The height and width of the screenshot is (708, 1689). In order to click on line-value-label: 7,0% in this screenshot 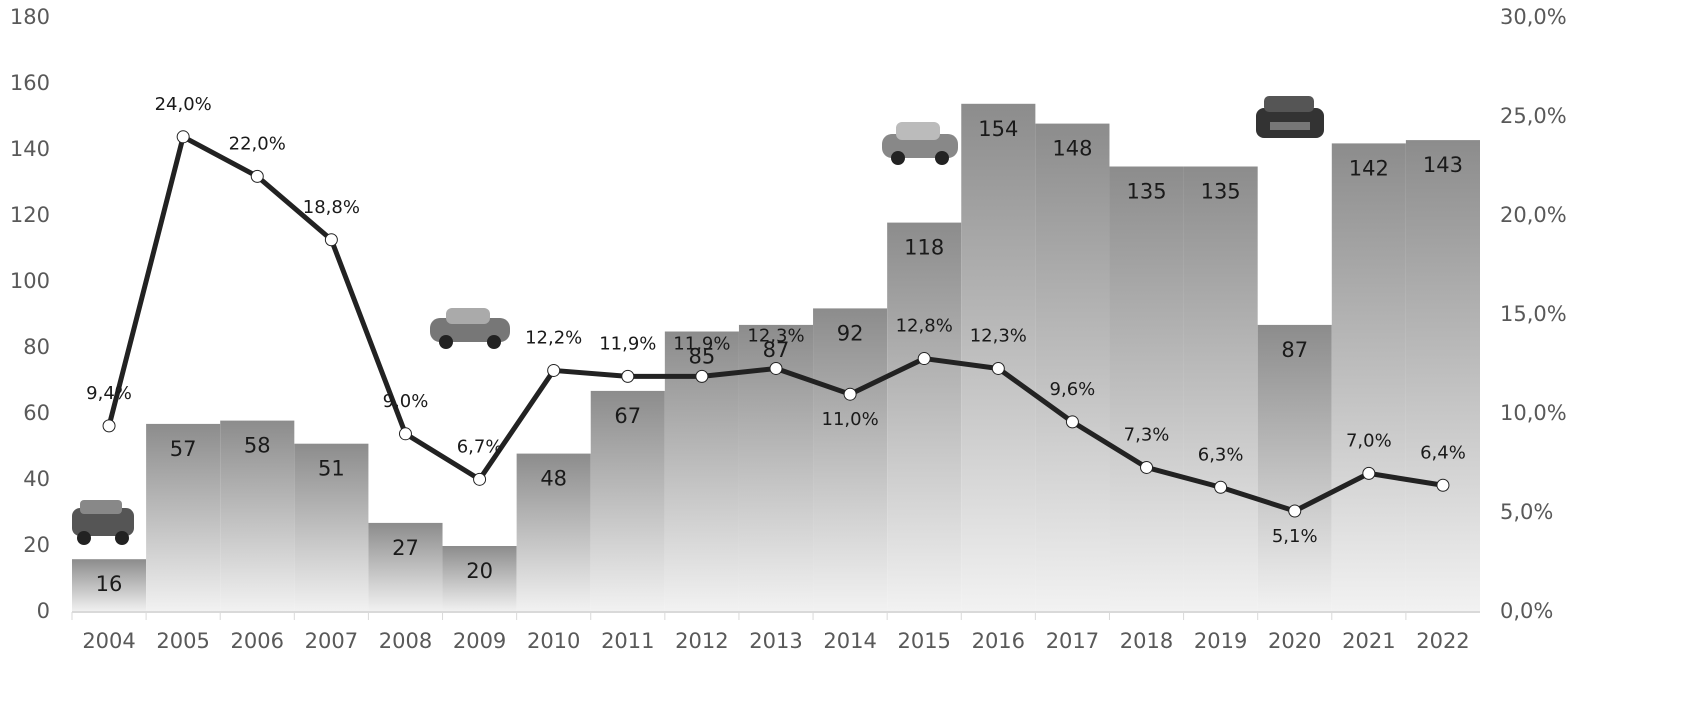, I will do `click(1369, 440)`.